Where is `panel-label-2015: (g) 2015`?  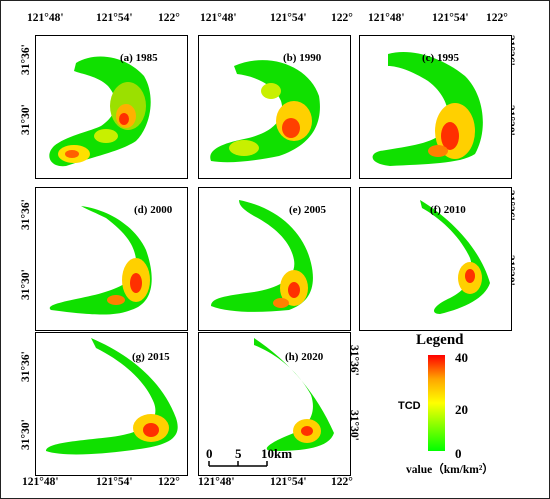 panel-label-2015: (g) 2015 is located at coordinates (151, 357).